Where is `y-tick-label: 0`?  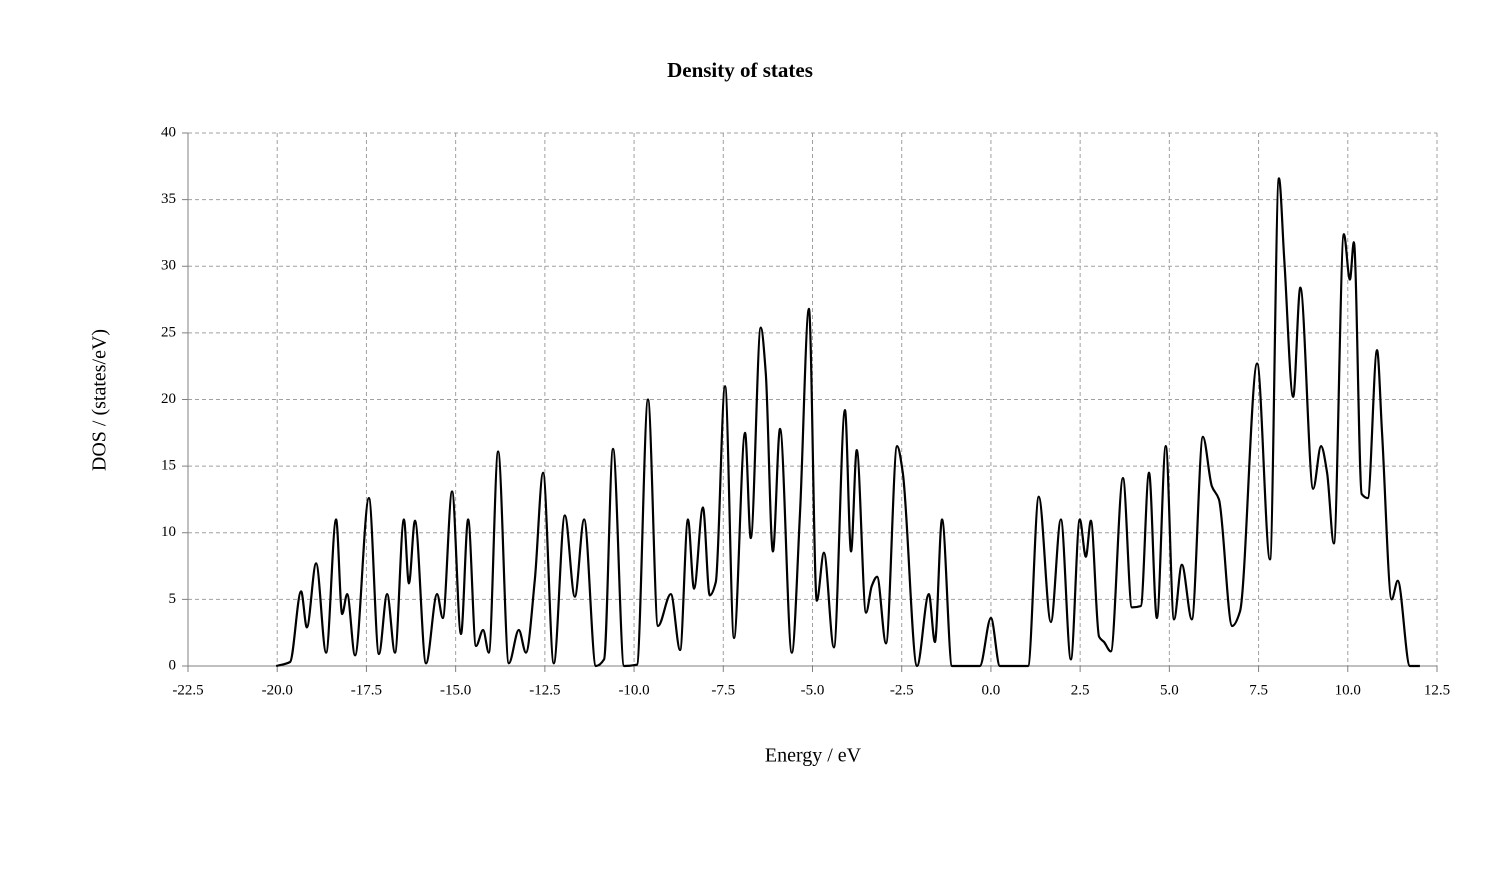
y-tick-label: 0 is located at coordinates (173, 665).